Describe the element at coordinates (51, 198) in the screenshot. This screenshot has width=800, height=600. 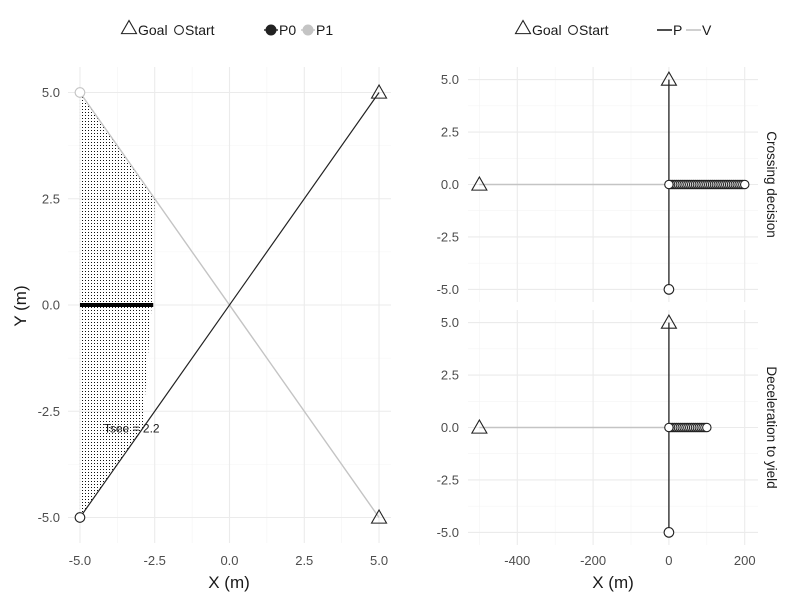
I see `left-y-tick-label: 2.5` at that location.